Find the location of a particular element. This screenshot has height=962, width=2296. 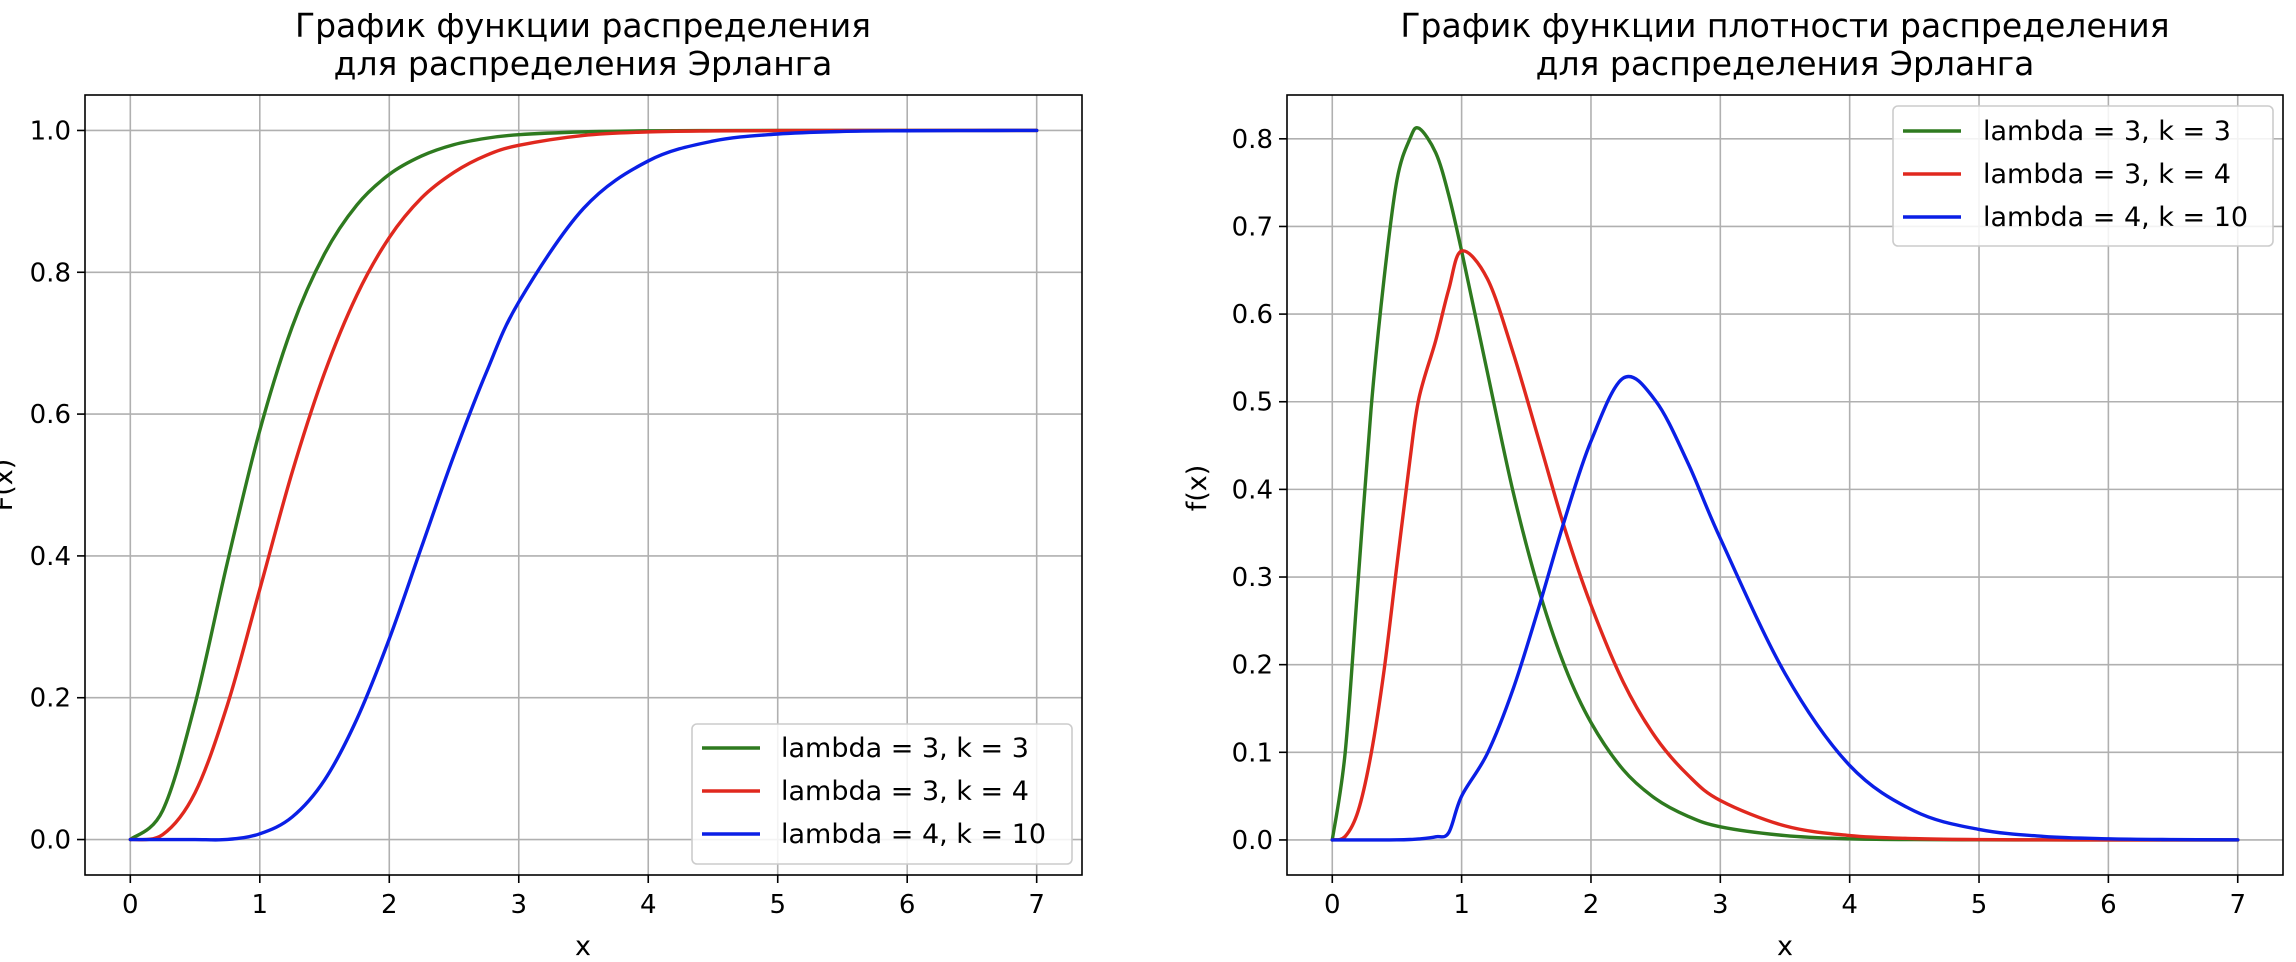

pdf-y-tick-label: 0.6 is located at coordinates (1252, 315).